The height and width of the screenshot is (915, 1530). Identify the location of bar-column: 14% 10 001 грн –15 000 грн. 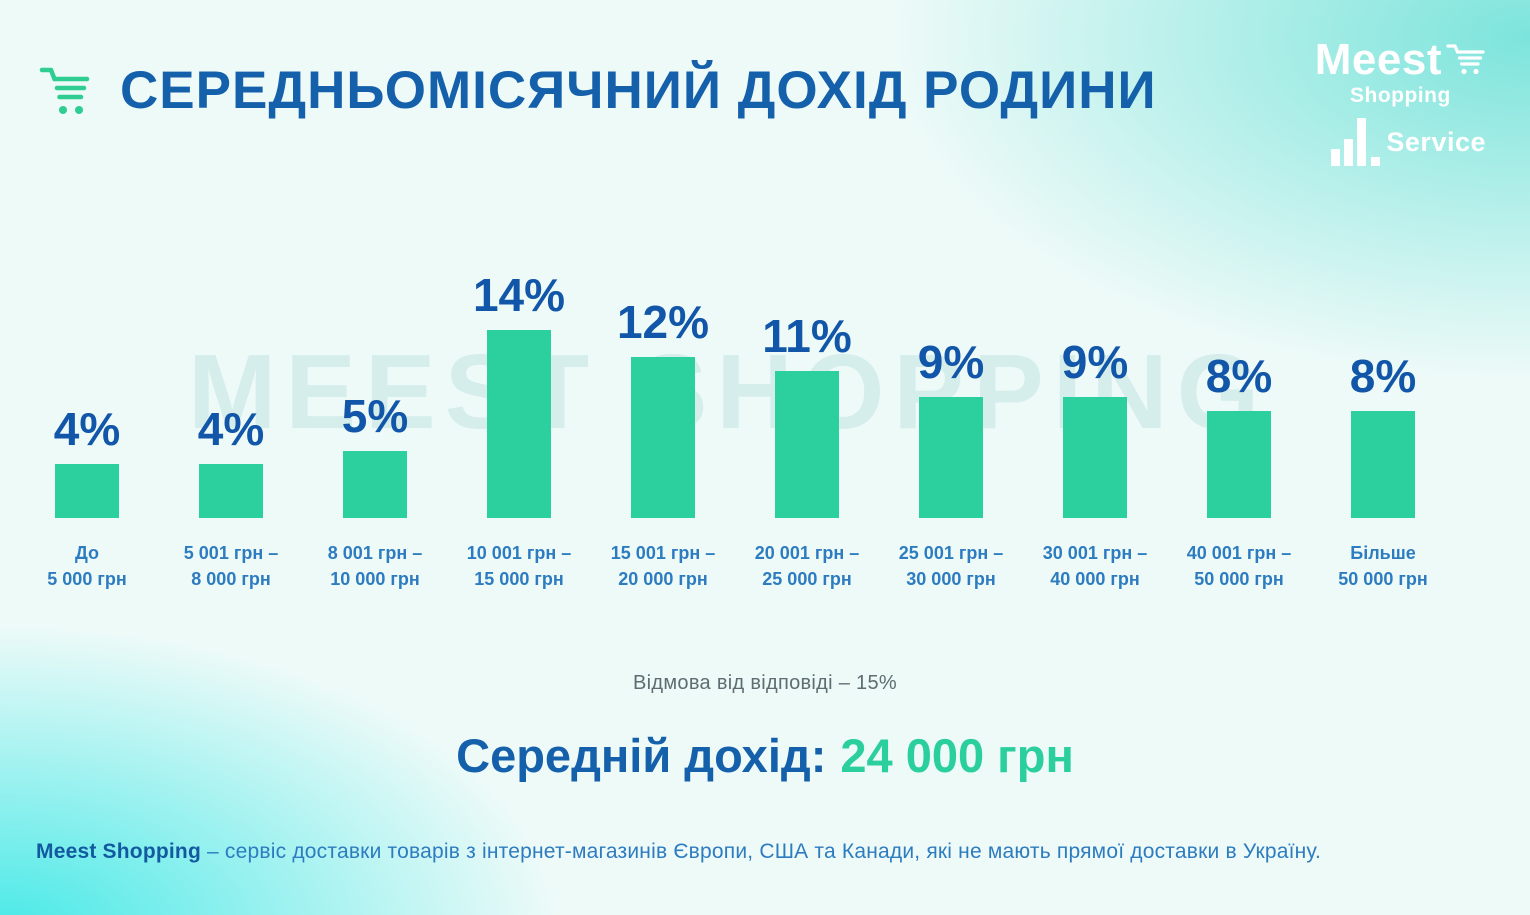
(519, 410).